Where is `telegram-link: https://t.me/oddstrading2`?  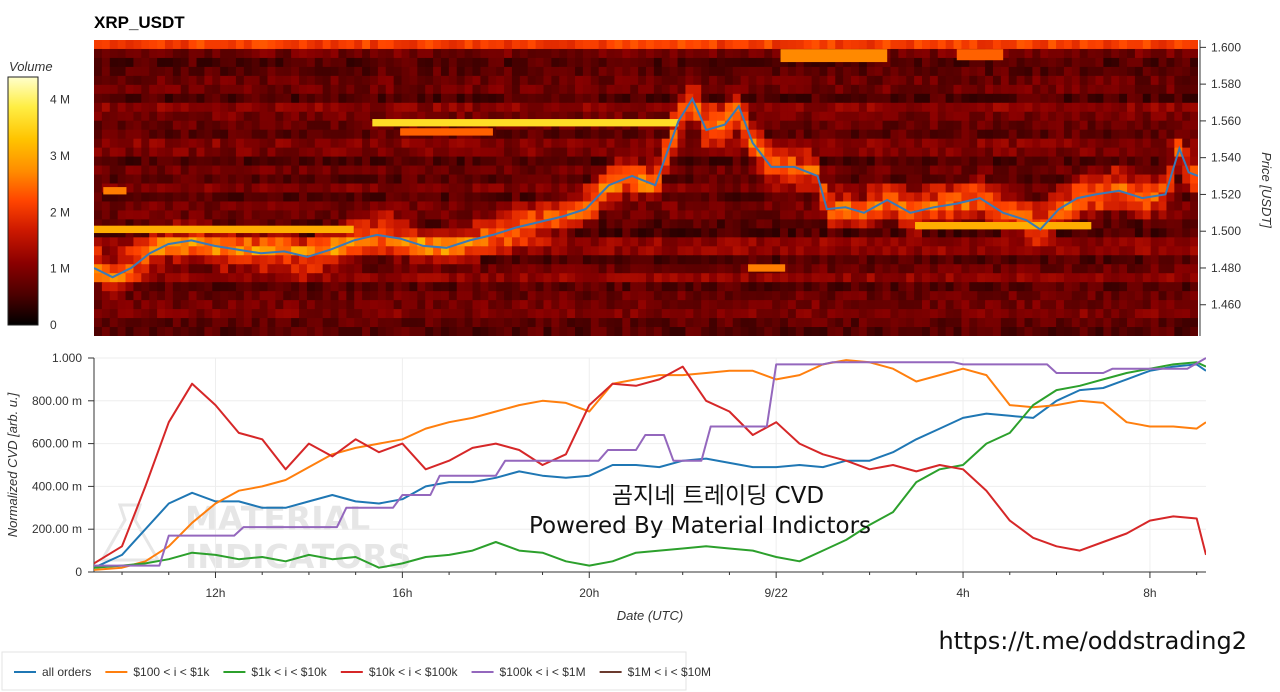 telegram-link: https://t.me/oddstrading2 is located at coordinates (1092, 641).